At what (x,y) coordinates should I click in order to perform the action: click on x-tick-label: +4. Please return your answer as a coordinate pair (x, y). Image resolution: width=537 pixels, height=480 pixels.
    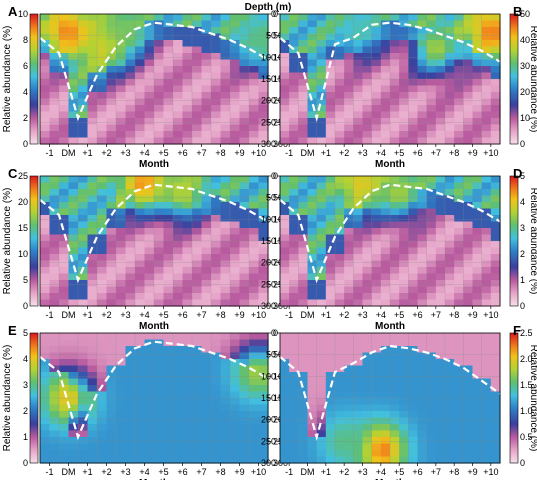
    Looking at the image, I should click on (144, 315).